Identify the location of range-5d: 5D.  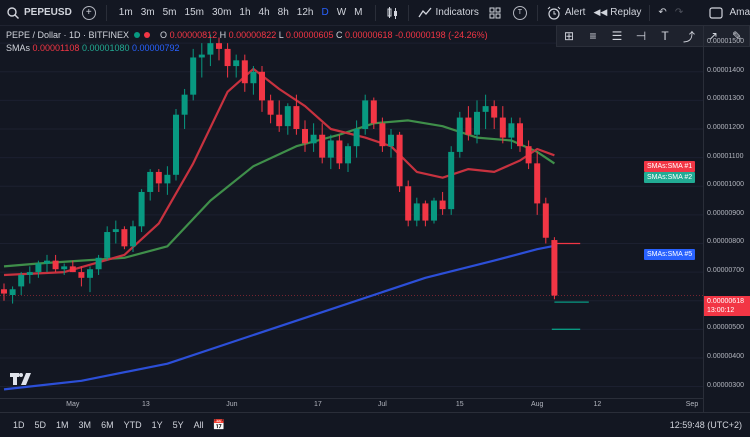
(40, 425).